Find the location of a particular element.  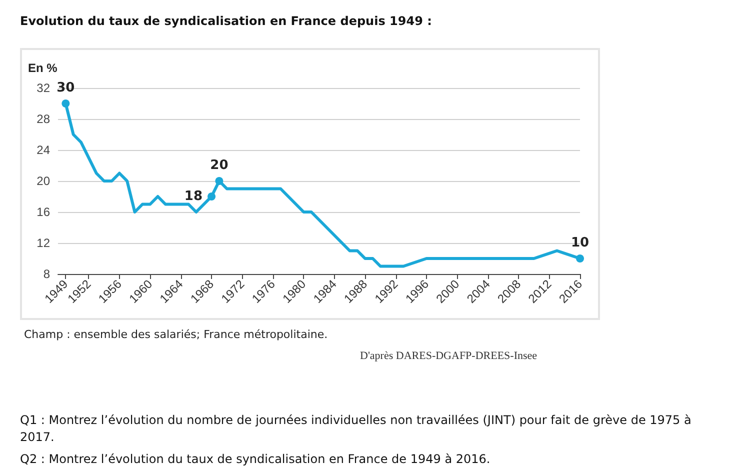

text: D'après DARES-DGAFP-DREES-Insee is located at coordinates (449, 356).